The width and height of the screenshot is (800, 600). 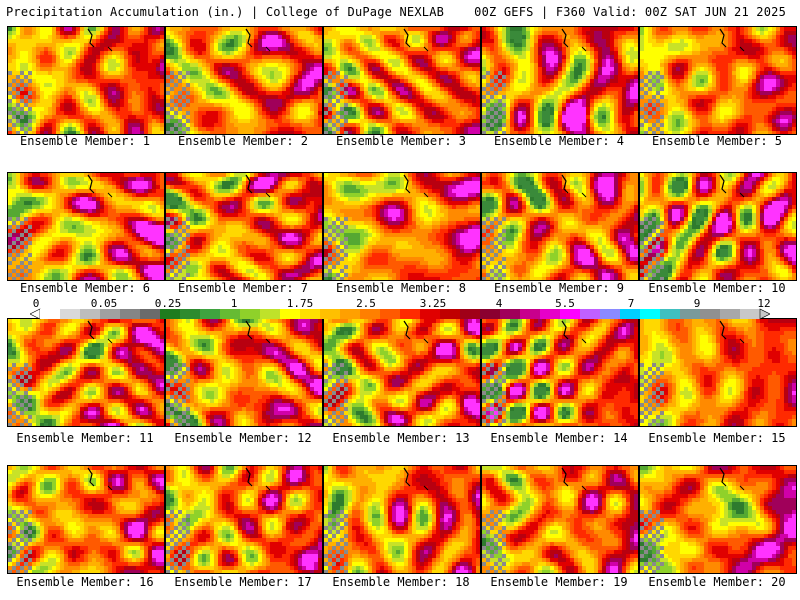 I want to click on member-label-19: Ensemble Member: 19, so click(x=559, y=582).